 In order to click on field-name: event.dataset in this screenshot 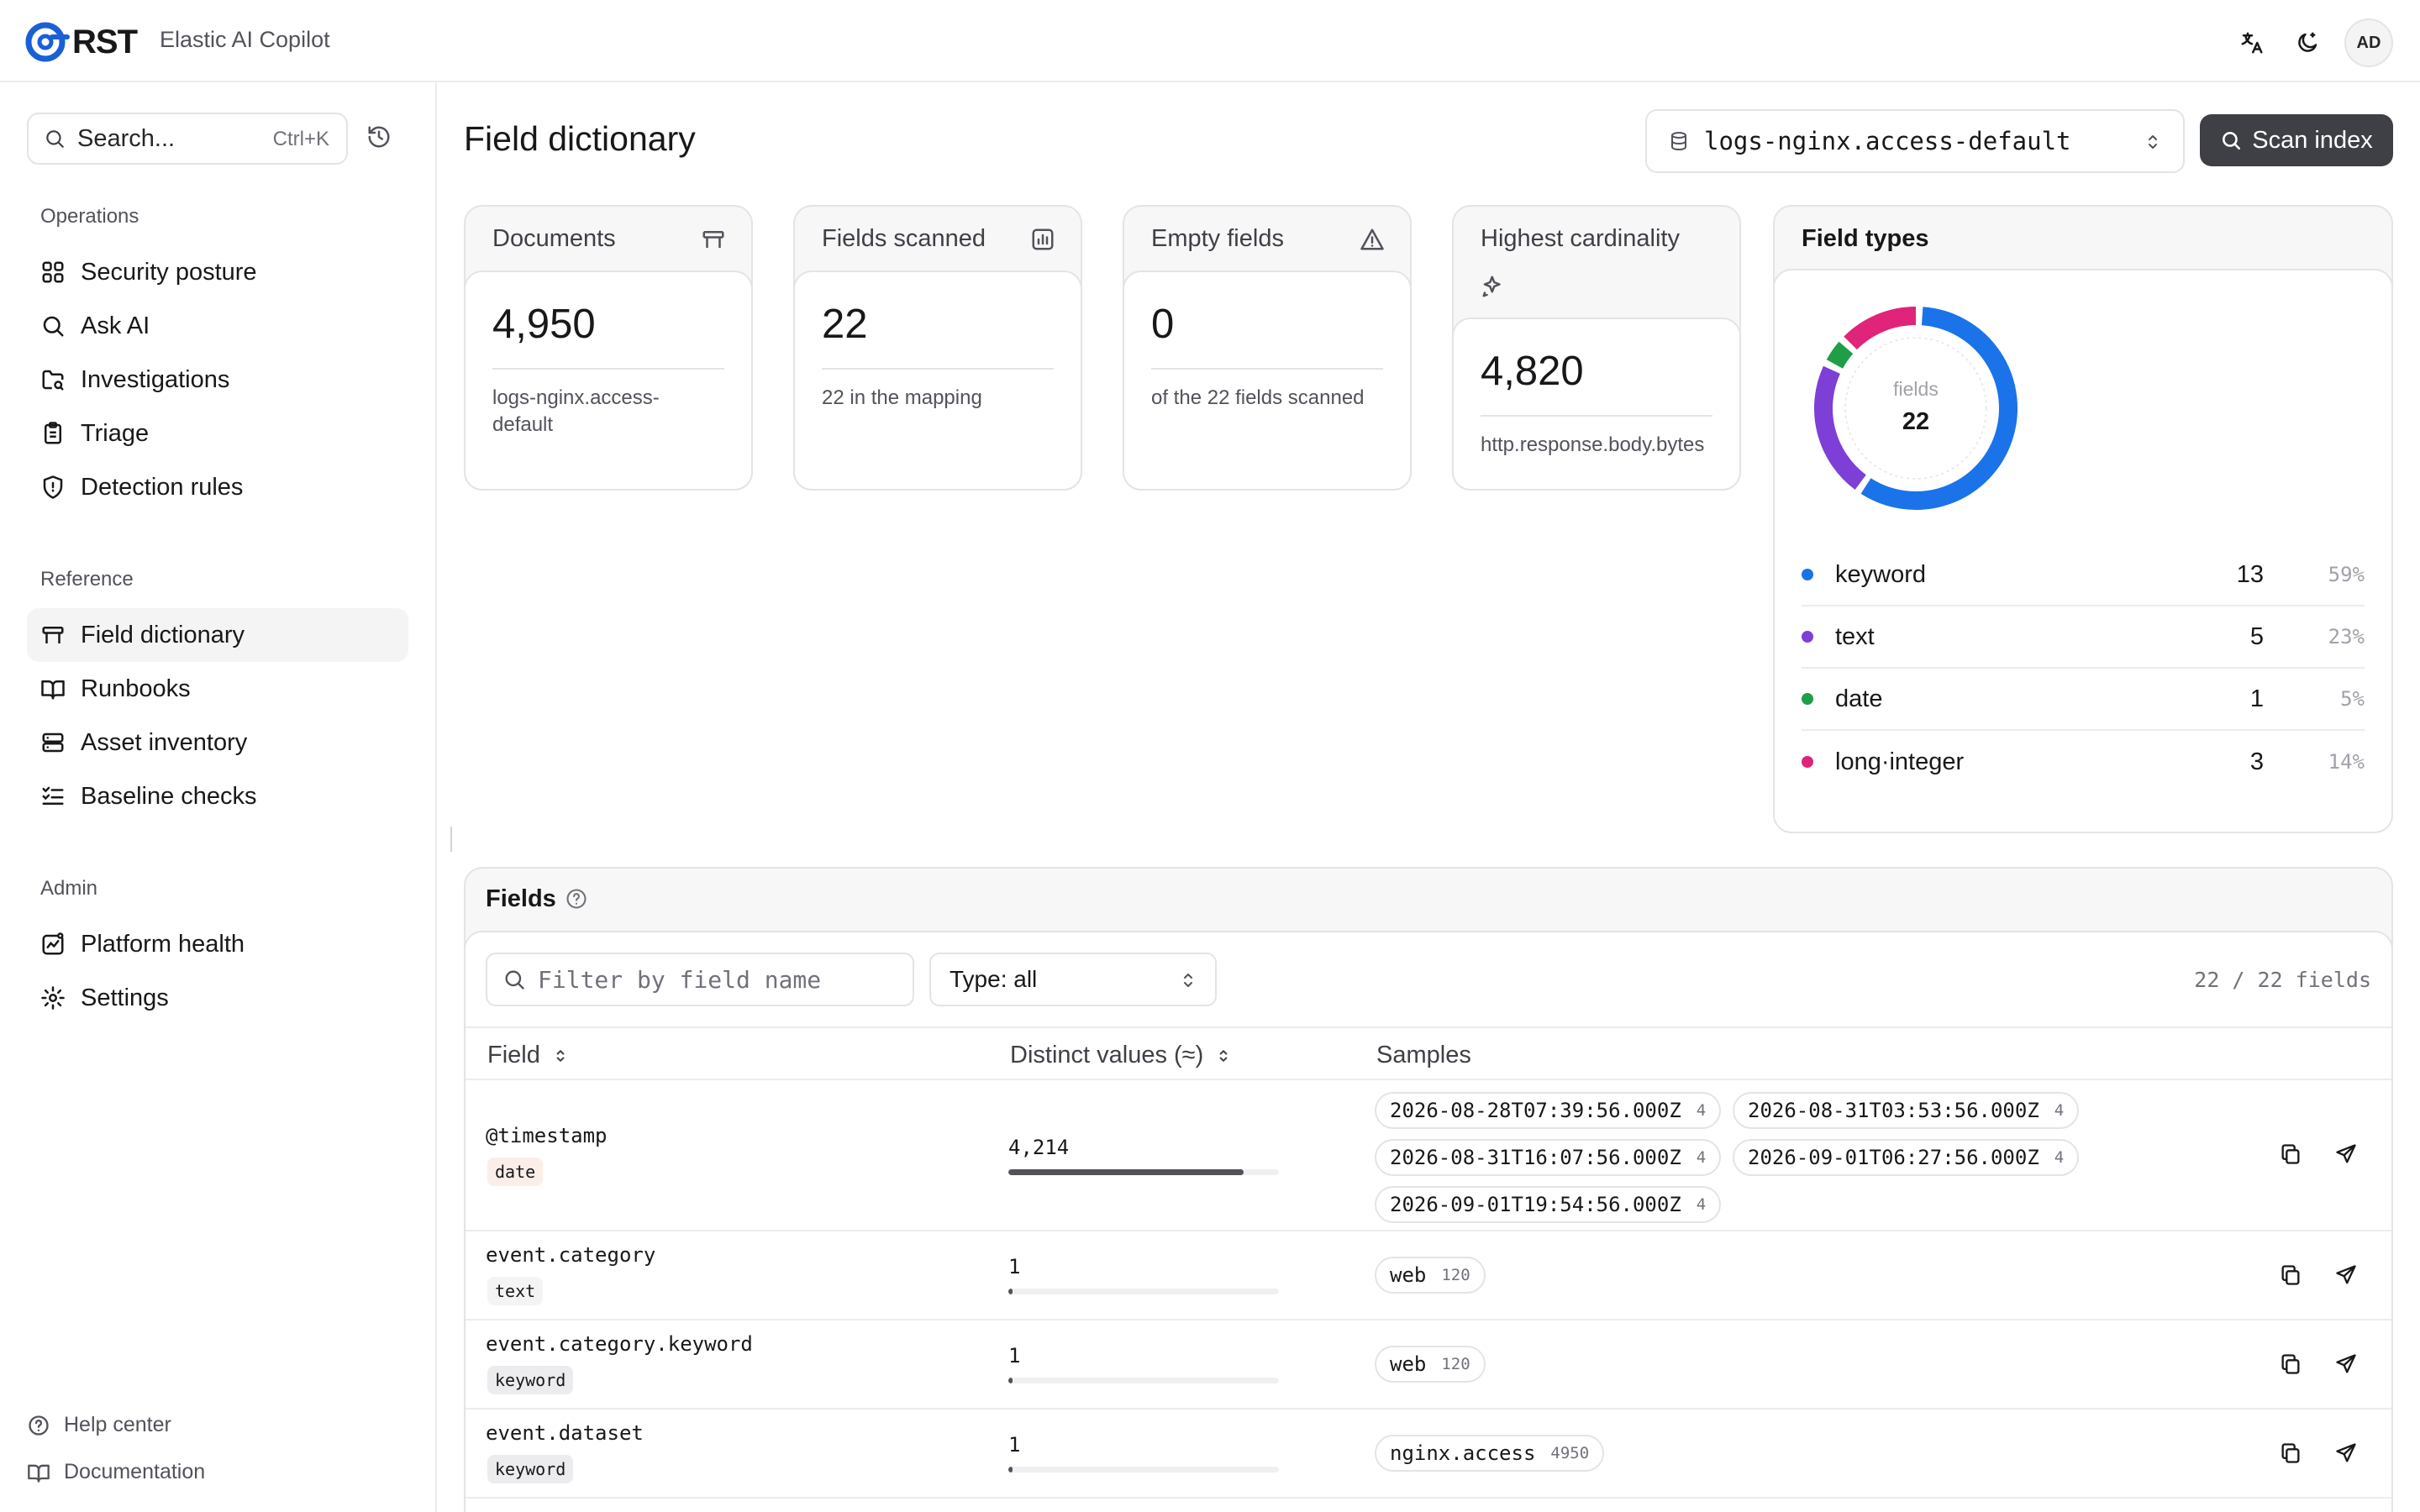, I will do `click(565, 1433)`.